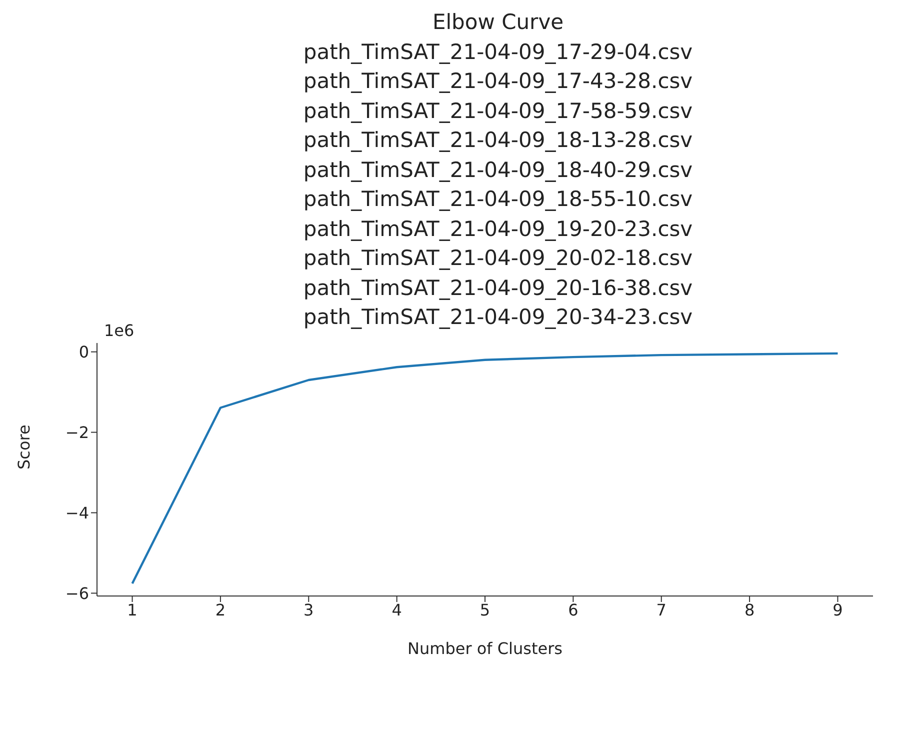 The image size is (901, 738). Describe the element at coordinates (661, 609) in the screenshot. I see `x-tick-label: 7` at that location.